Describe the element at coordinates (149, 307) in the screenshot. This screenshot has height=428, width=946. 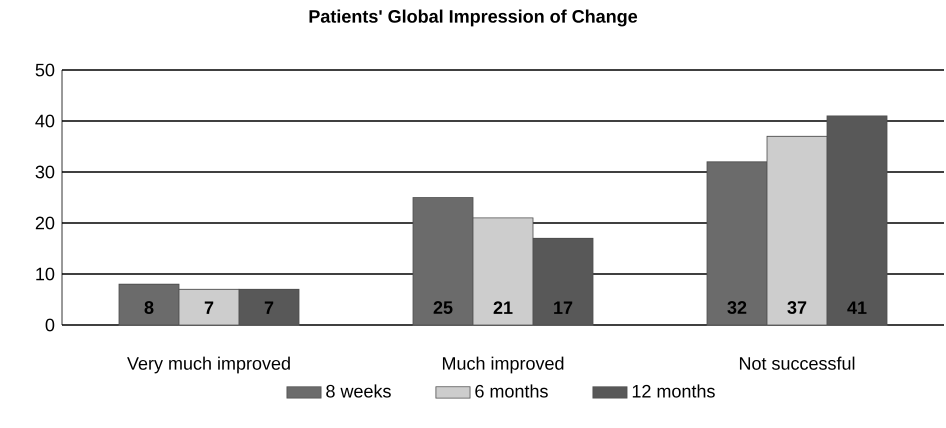
I see `data-label: 8` at that location.